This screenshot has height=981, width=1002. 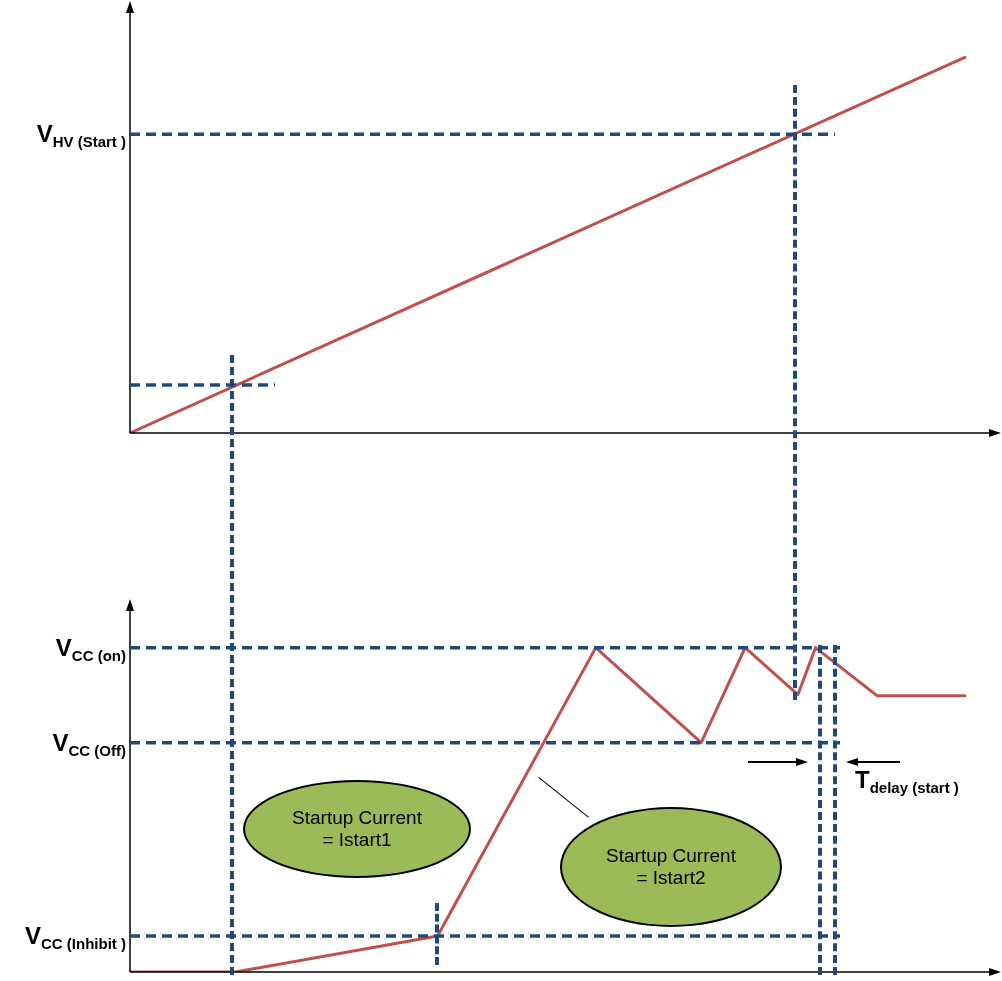 I want to click on annotation: Startup Current = Istart2, so click(x=671, y=867).